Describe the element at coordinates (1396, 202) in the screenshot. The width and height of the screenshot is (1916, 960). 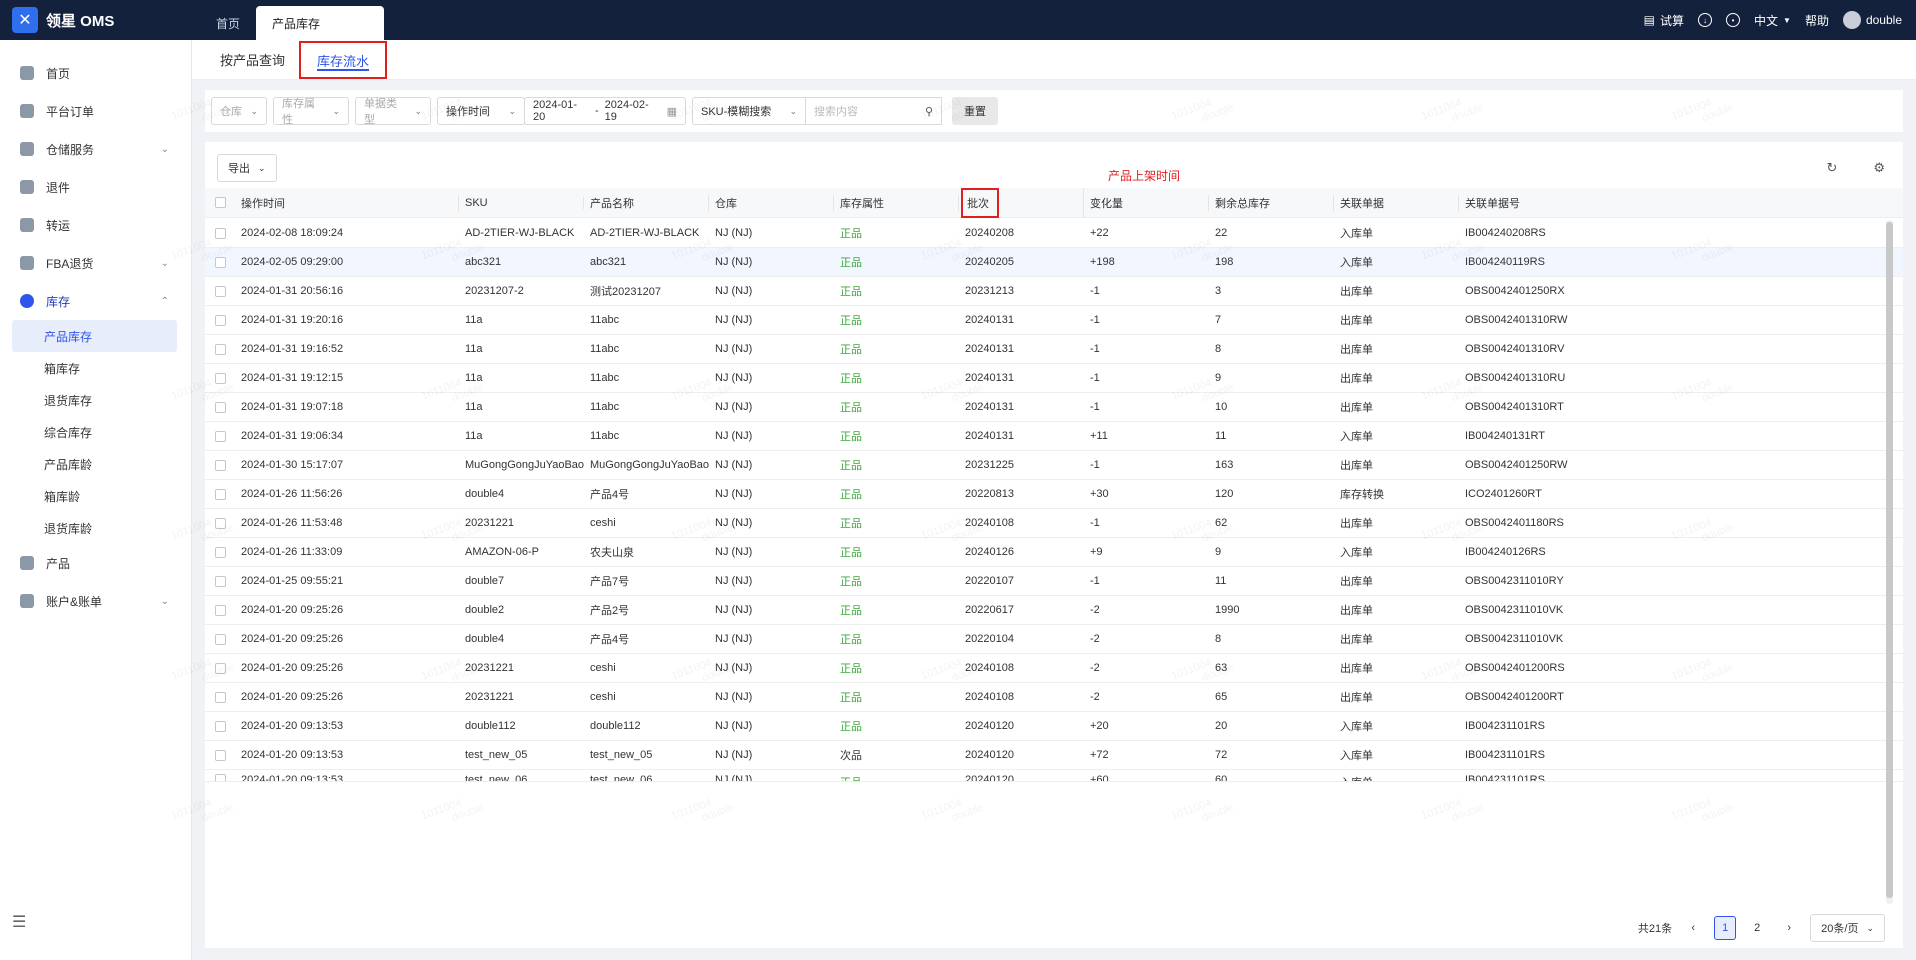
I see `col-header-doc: 关联单据` at that location.